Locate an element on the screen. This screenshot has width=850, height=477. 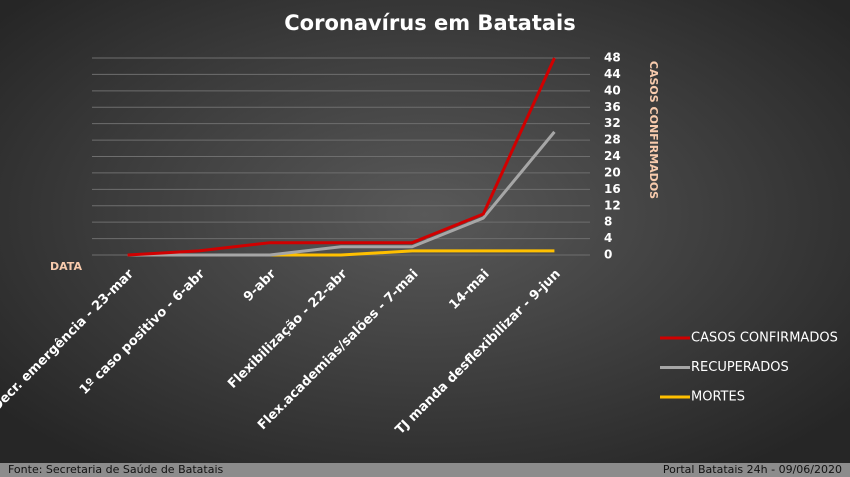
legend-label: CASOS CONFIRMADOS is located at coordinates (764, 338).